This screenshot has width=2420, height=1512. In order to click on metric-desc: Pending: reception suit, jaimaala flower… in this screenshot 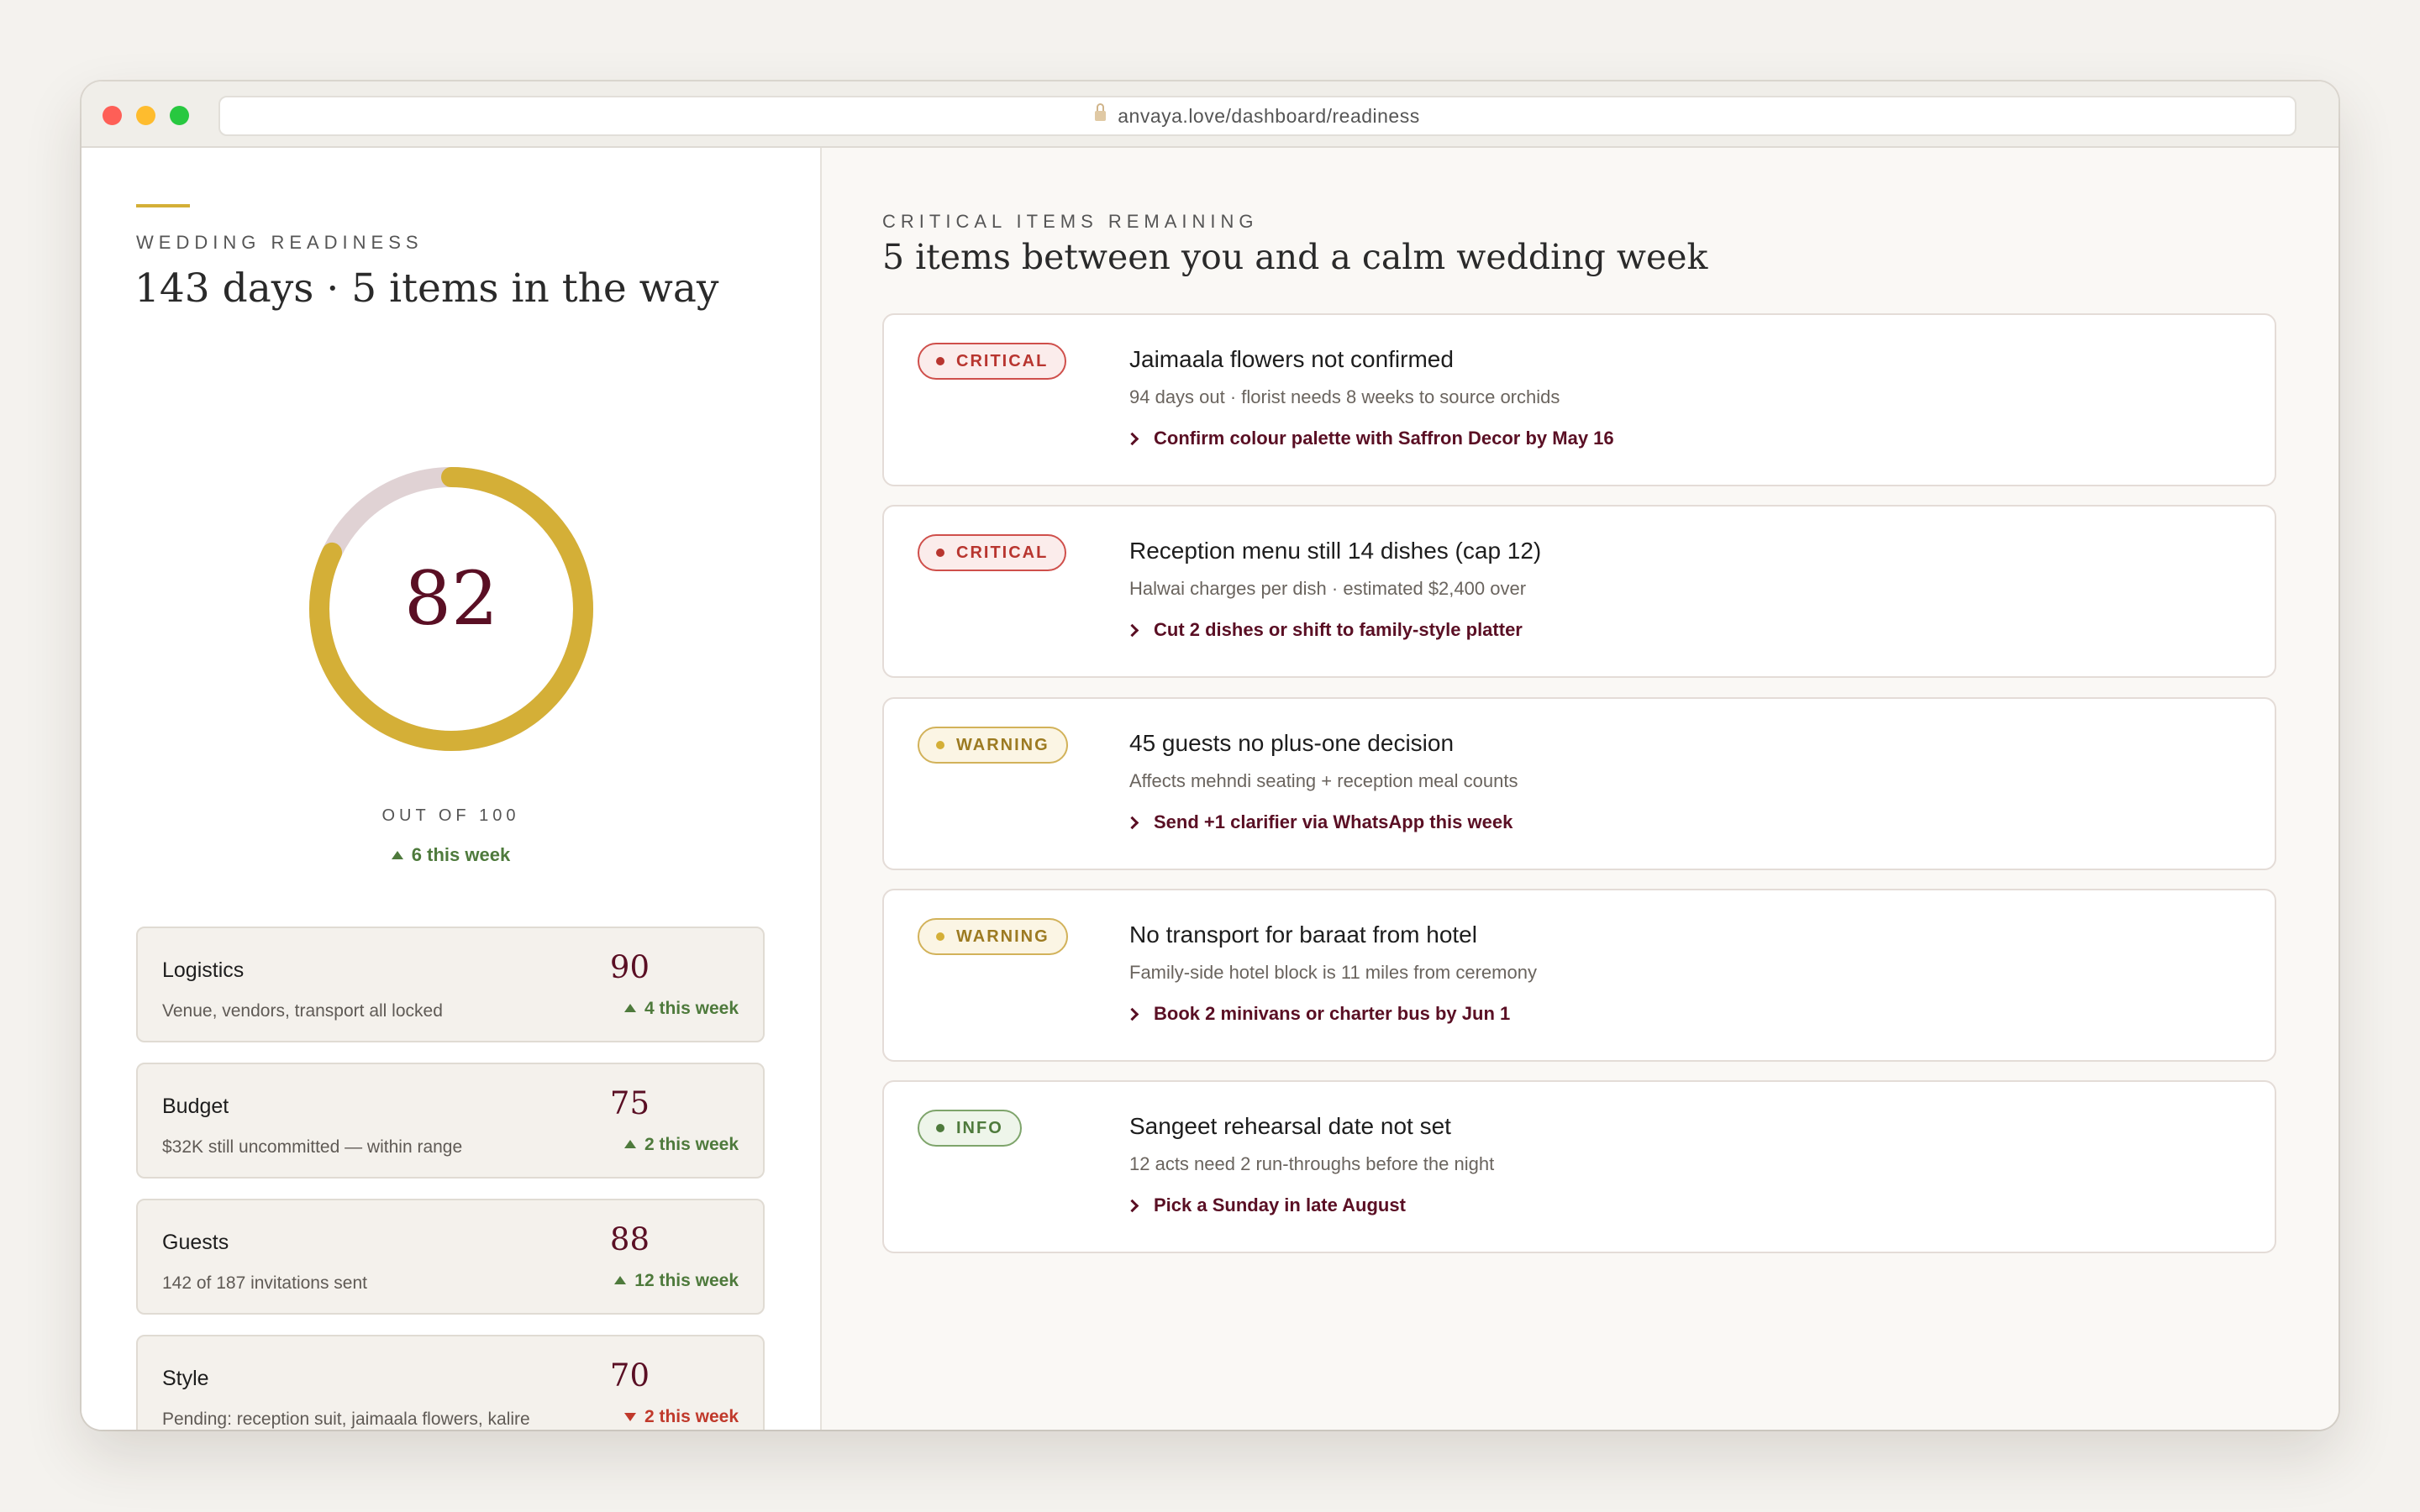, I will do `click(346, 1419)`.